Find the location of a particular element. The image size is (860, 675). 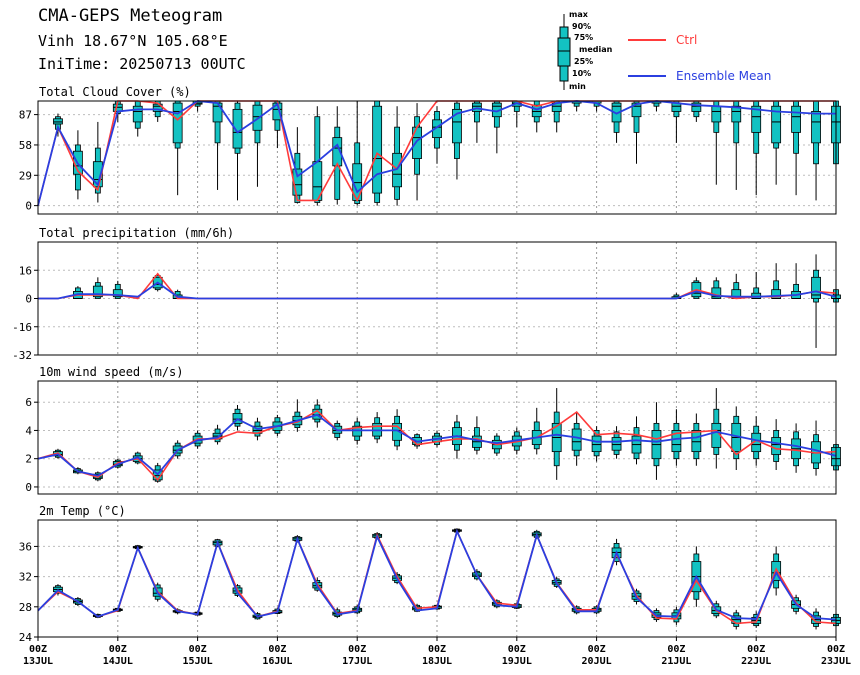

x-tick-label: 23JUL is located at coordinates (836, 661).